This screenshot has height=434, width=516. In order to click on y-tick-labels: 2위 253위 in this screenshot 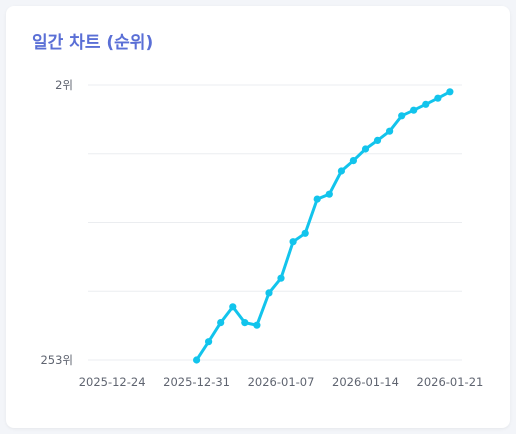, I will do `click(56, 222)`.